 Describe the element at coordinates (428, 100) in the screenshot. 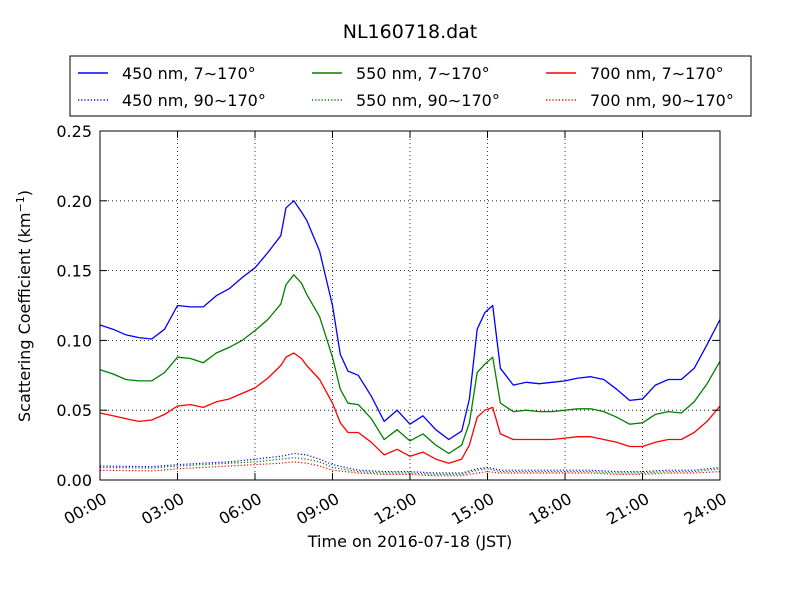

I see `legend-label: 550 nm, 90∼170°` at that location.